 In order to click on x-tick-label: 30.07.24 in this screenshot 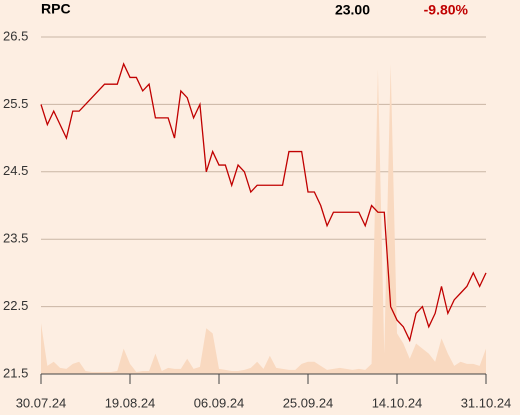, I will do `click(41, 402)`.